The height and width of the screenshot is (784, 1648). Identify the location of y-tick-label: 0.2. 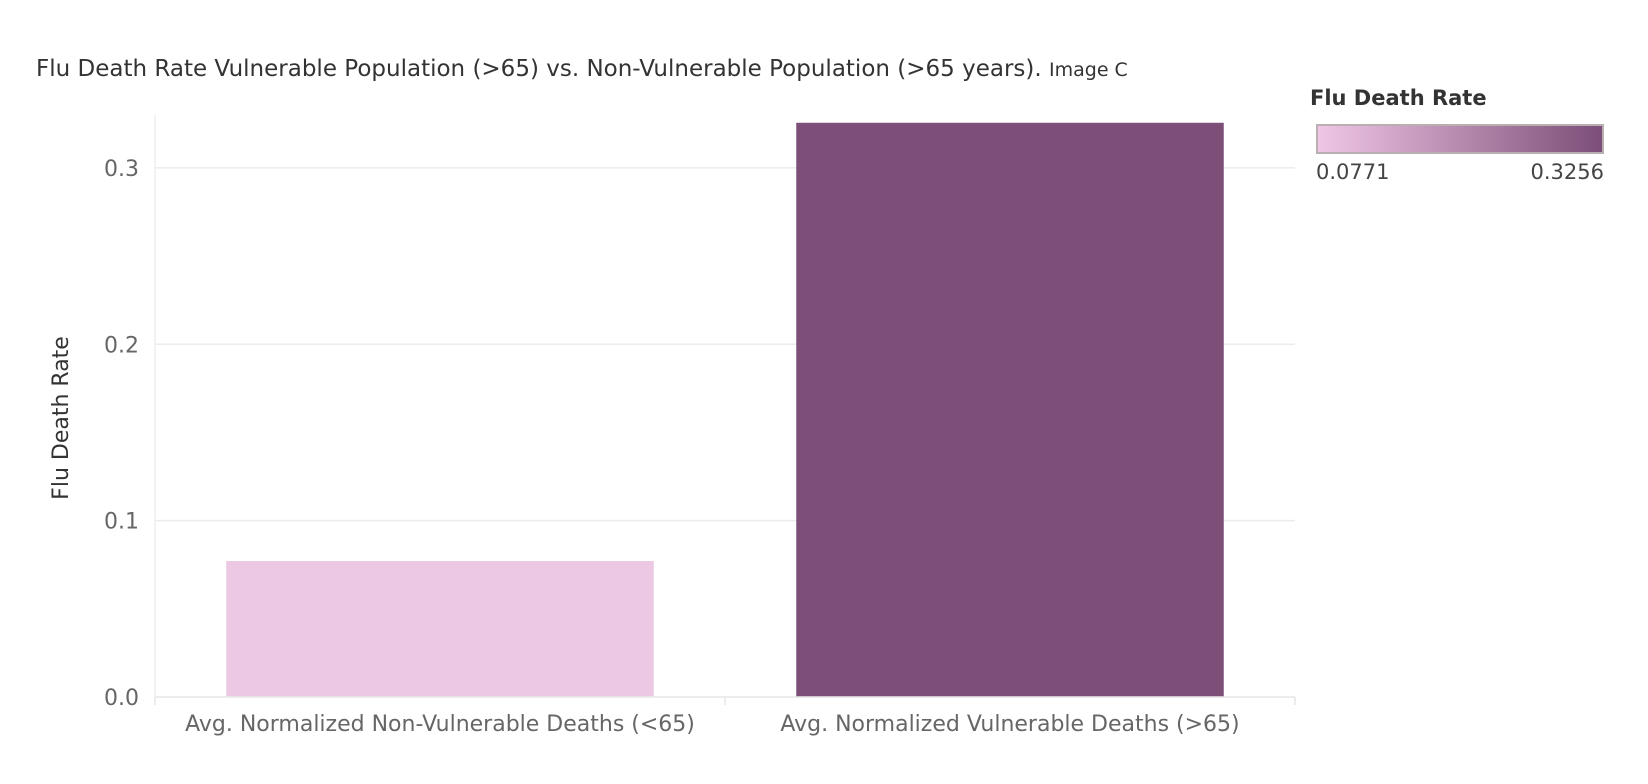
(121, 345).